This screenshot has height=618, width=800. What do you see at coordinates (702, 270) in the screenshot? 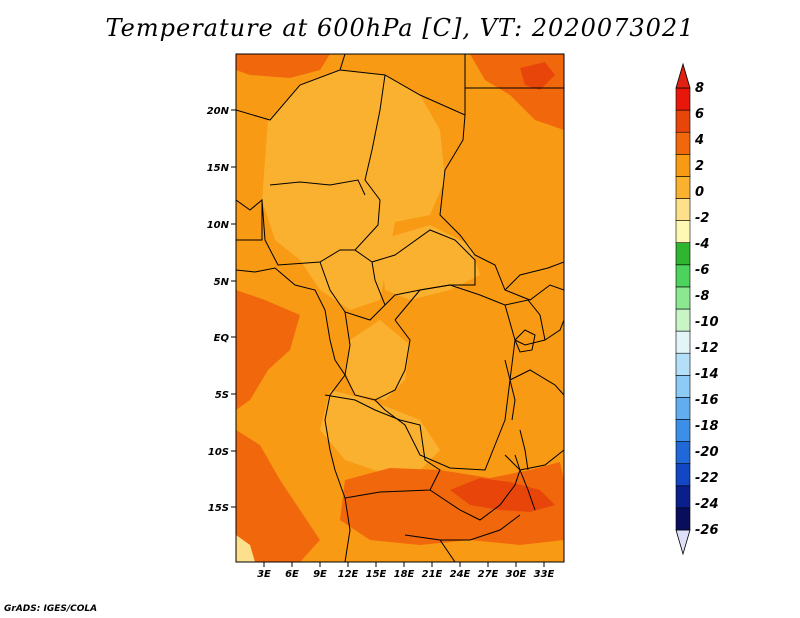
I see `colorbar-label: -6` at bounding box center [702, 270].